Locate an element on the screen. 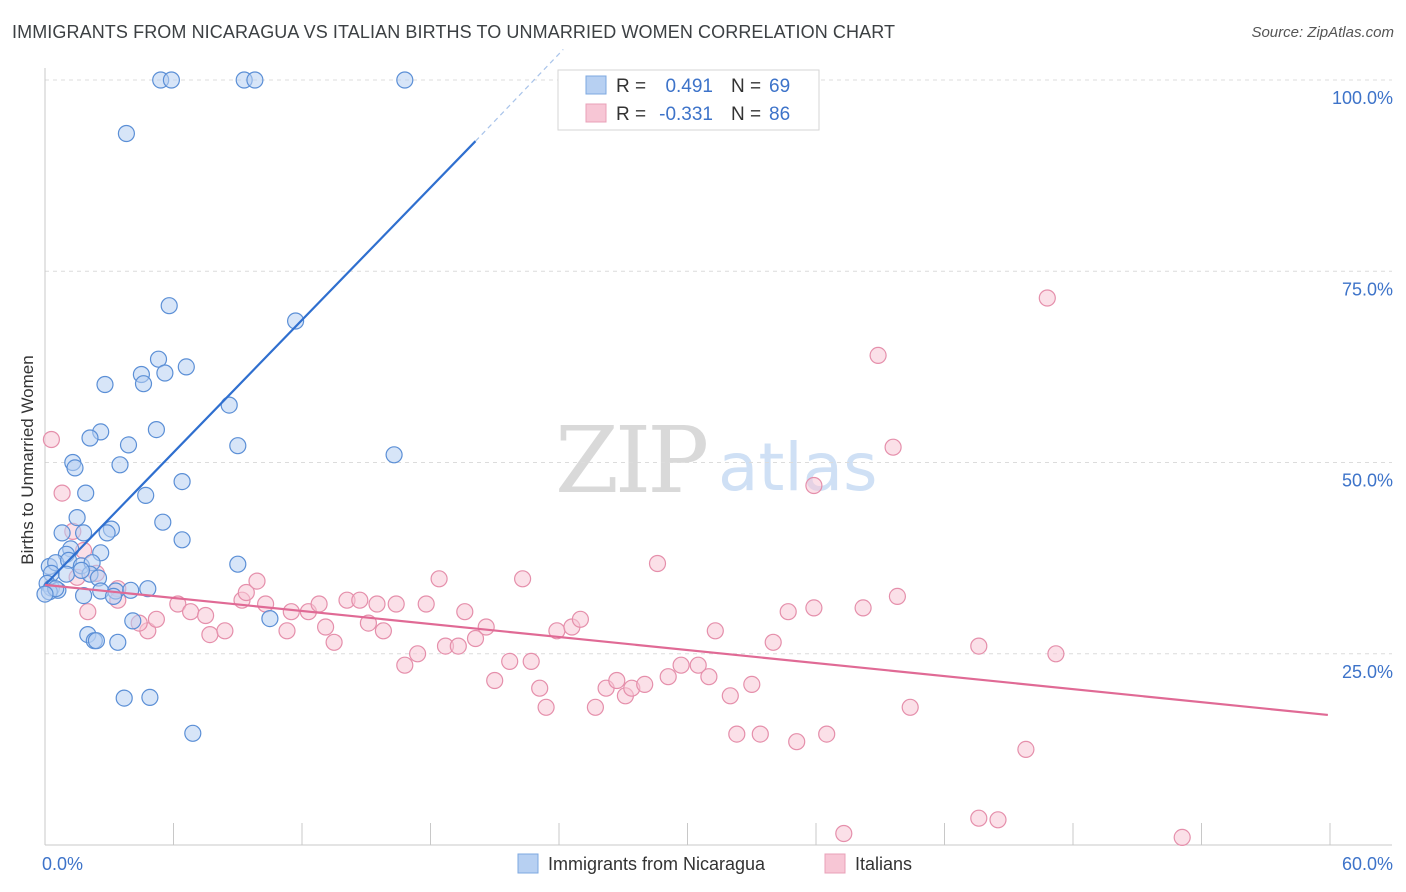 This screenshot has width=1406, height=892. legend-n-label-2: N = is located at coordinates (746, 114).